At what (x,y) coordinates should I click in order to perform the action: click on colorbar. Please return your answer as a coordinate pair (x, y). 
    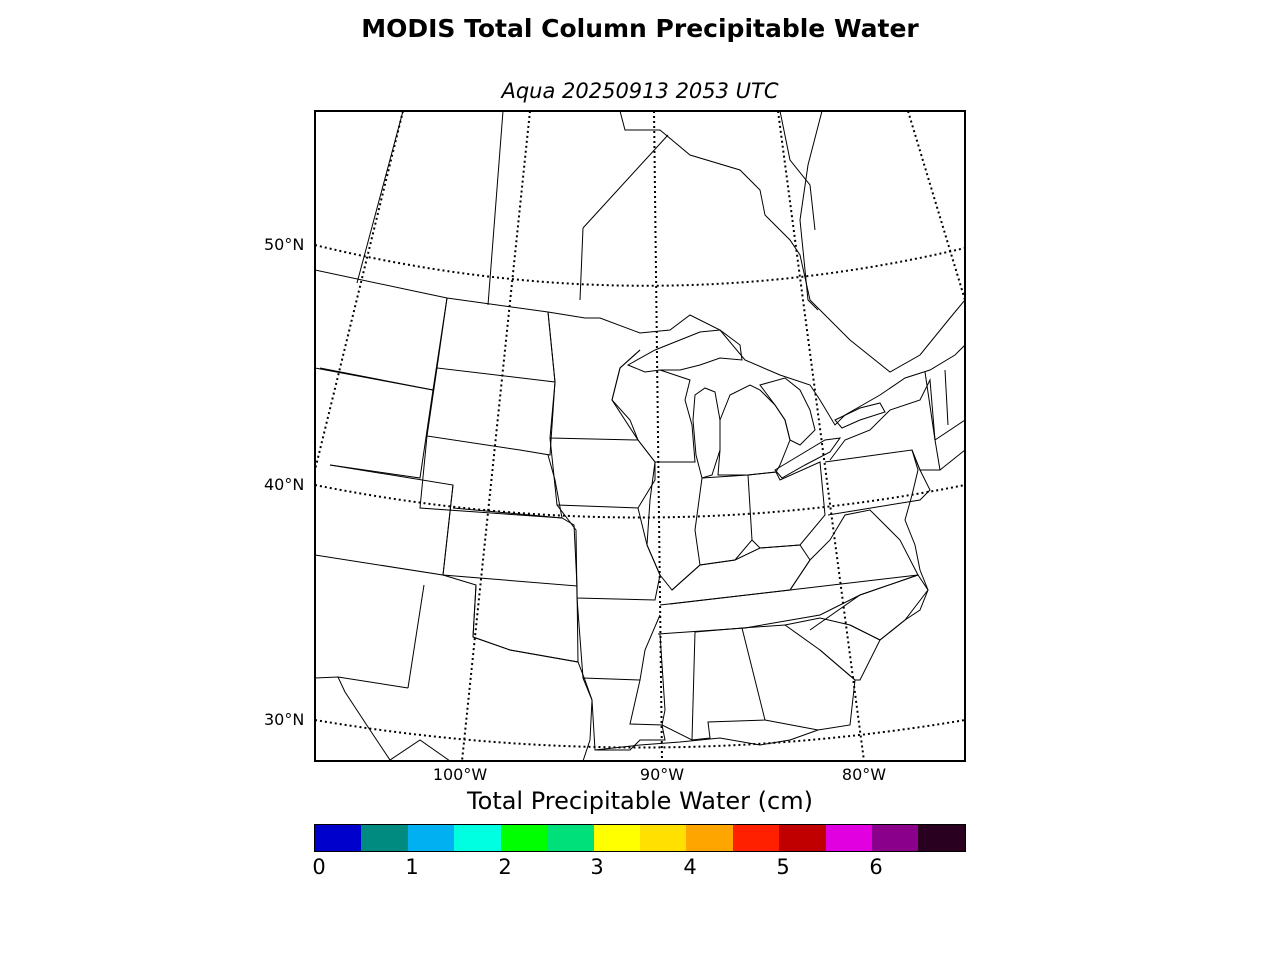
    Looking at the image, I should click on (640, 838).